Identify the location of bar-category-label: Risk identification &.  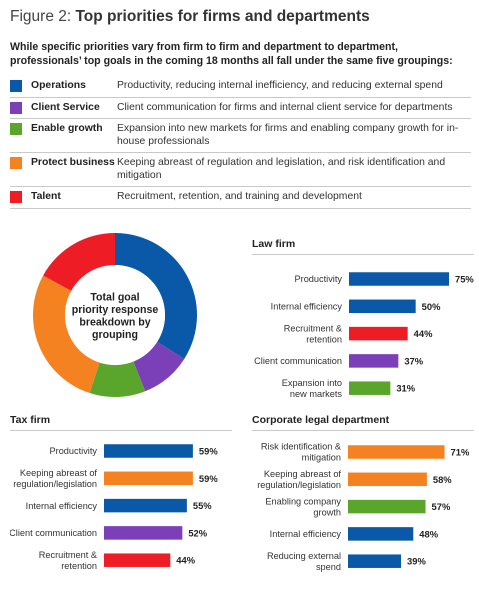
(301, 447).